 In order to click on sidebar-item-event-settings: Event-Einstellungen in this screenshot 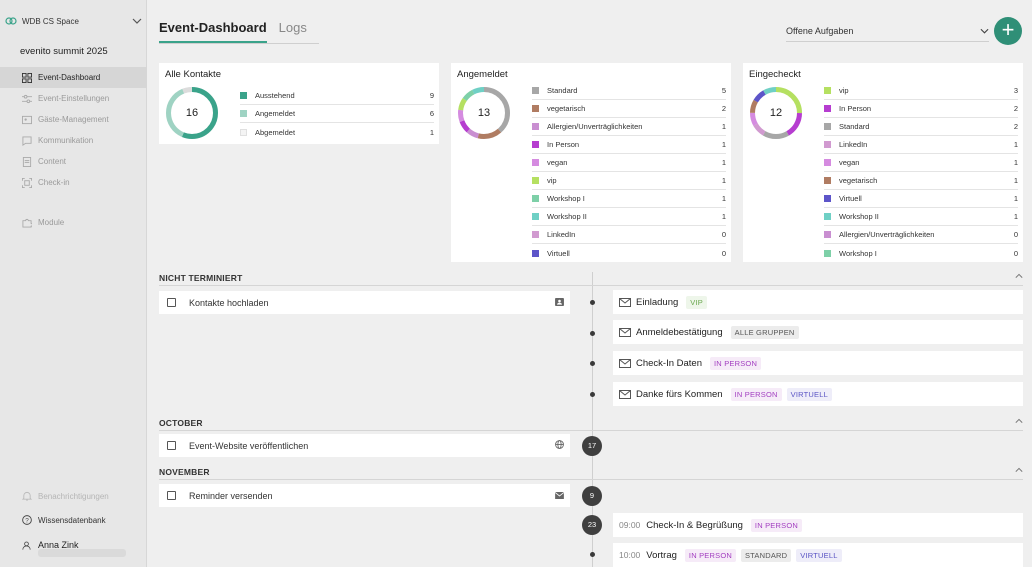, I will do `click(73, 98)`.